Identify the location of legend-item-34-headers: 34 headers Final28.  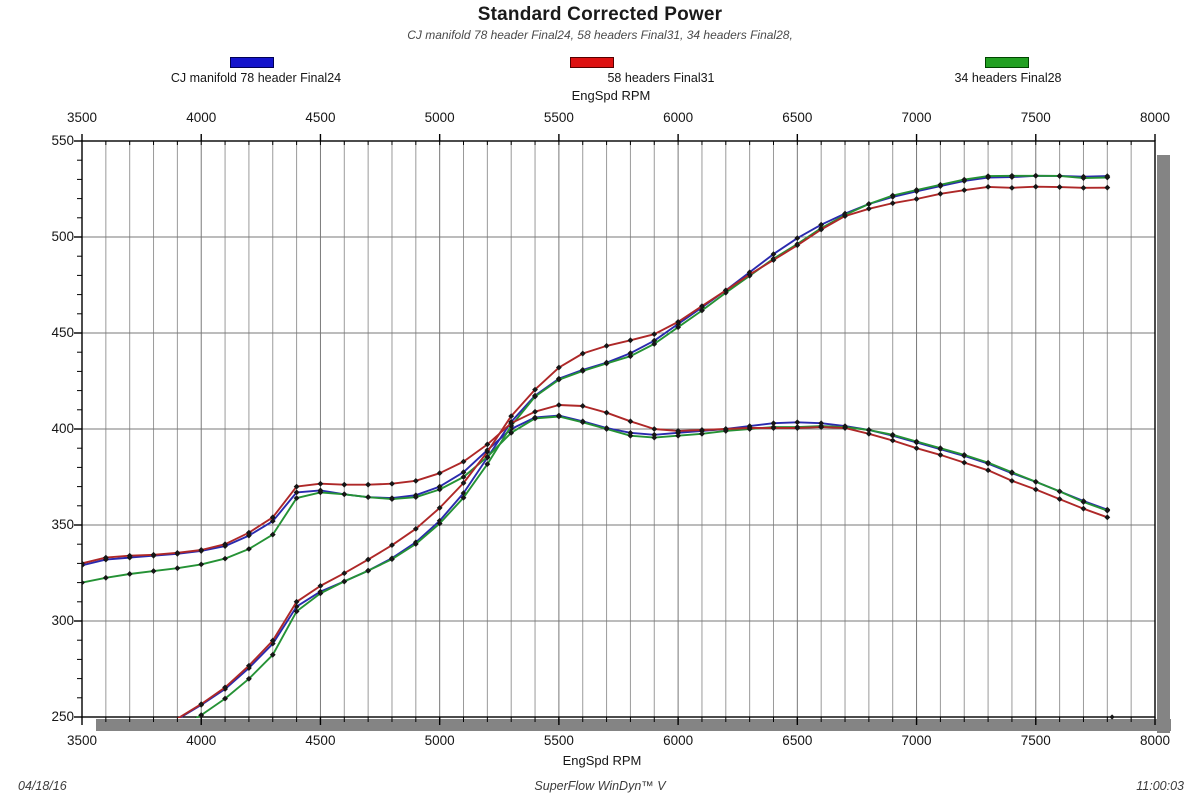
(1008, 78).